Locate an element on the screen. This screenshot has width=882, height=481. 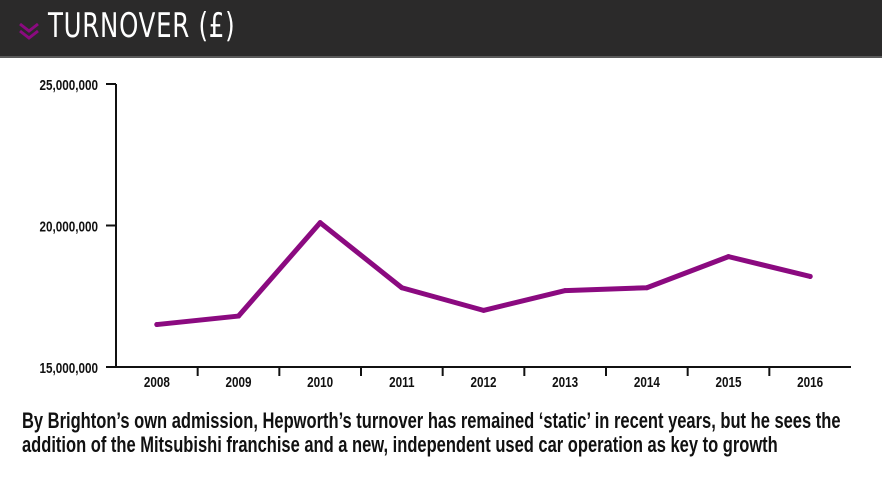
y-tick-label: 25,000,000 is located at coordinates (68, 85).